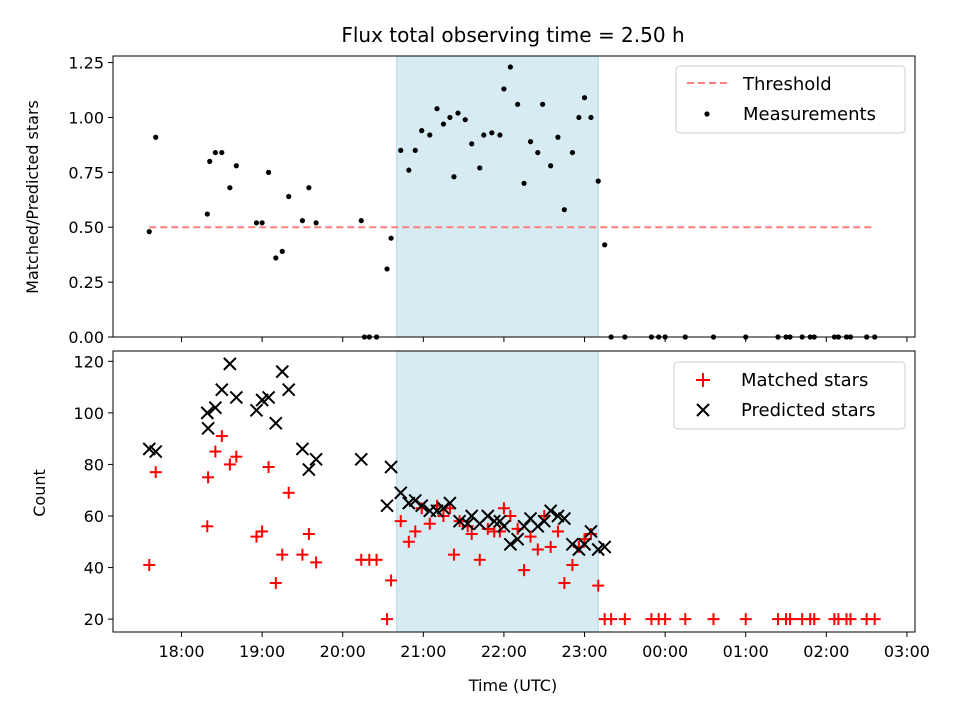  Describe the element at coordinates (343, 651) in the screenshot. I see `x-tick-label: 20:00` at that location.